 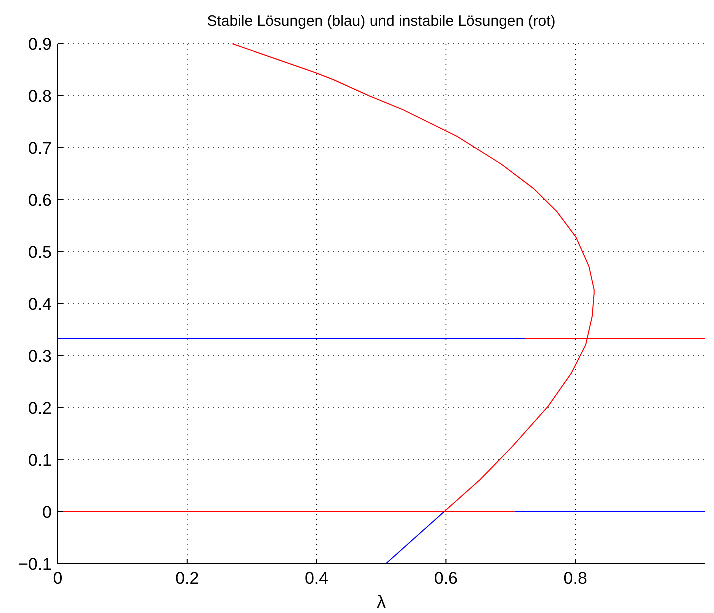 What do you see at coordinates (446, 578) in the screenshot?
I see `x-tick-label: 0.6` at bounding box center [446, 578].